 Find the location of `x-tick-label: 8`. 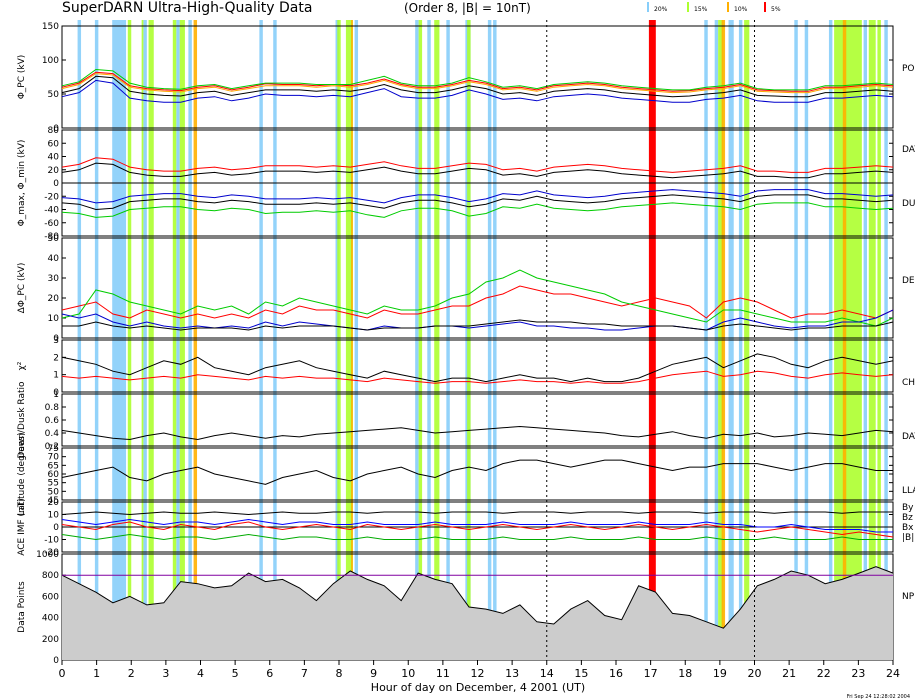

x-tick-label: 8 is located at coordinates (339, 673).